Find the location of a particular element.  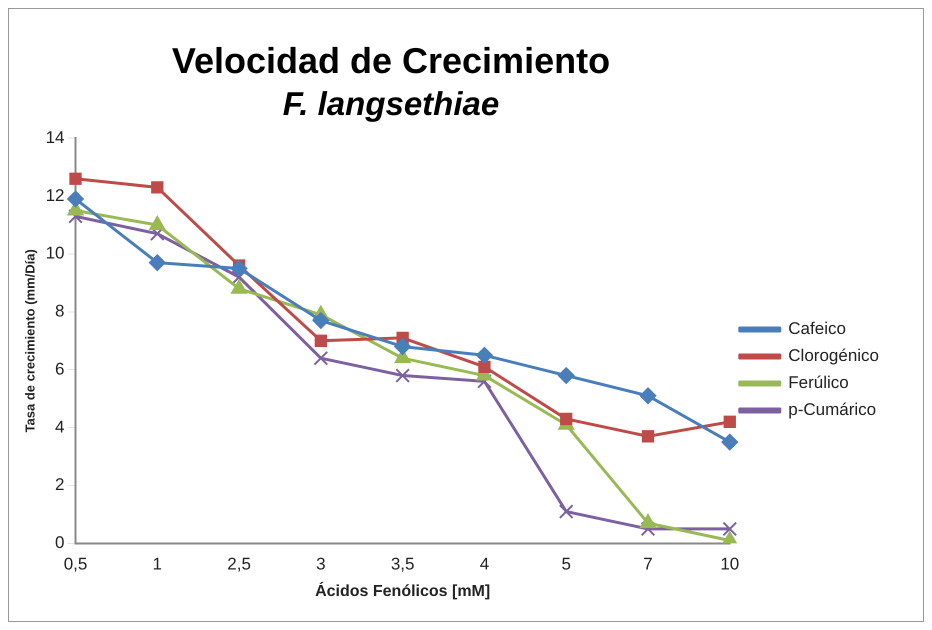

x-tick-label: 0,5 is located at coordinates (76, 564).